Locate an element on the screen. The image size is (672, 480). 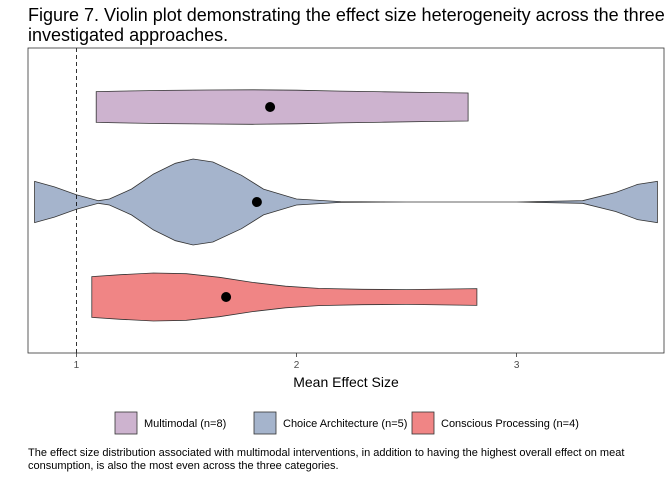
x-axis-ticks: 1 2 3 is located at coordinates (297, 362).